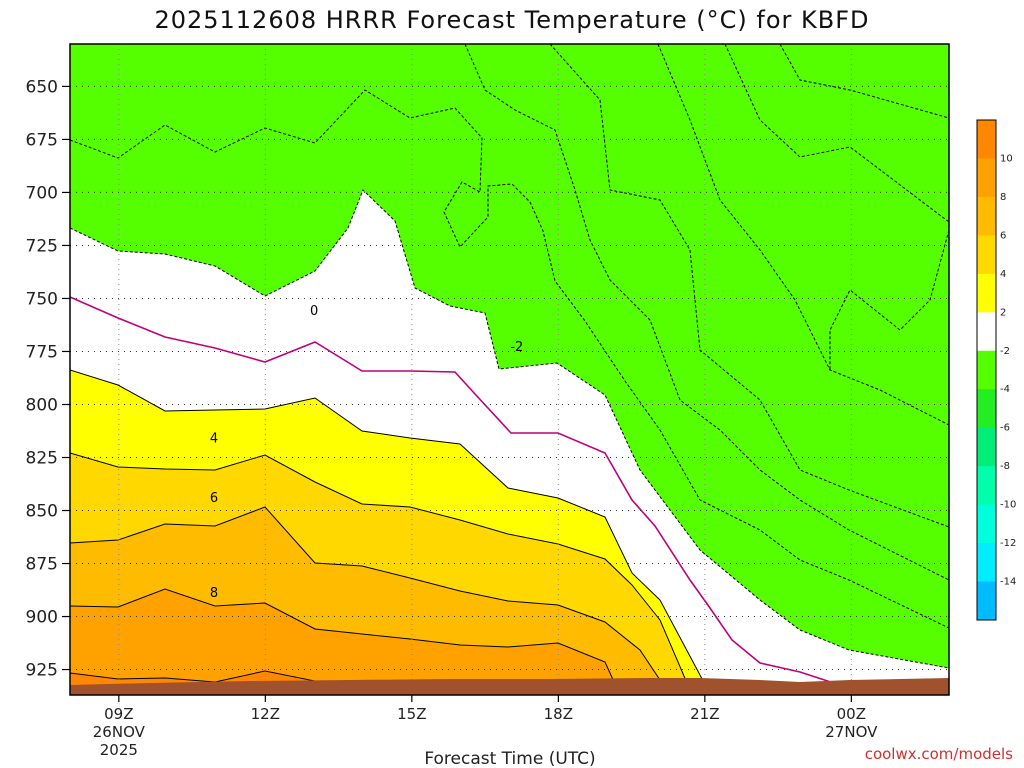 This screenshot has width=1024, height=768. What do you see at coordinates (42, 246) in the screenshot?
I see `y-tick-label: 725` at bounding box center [42, 246].